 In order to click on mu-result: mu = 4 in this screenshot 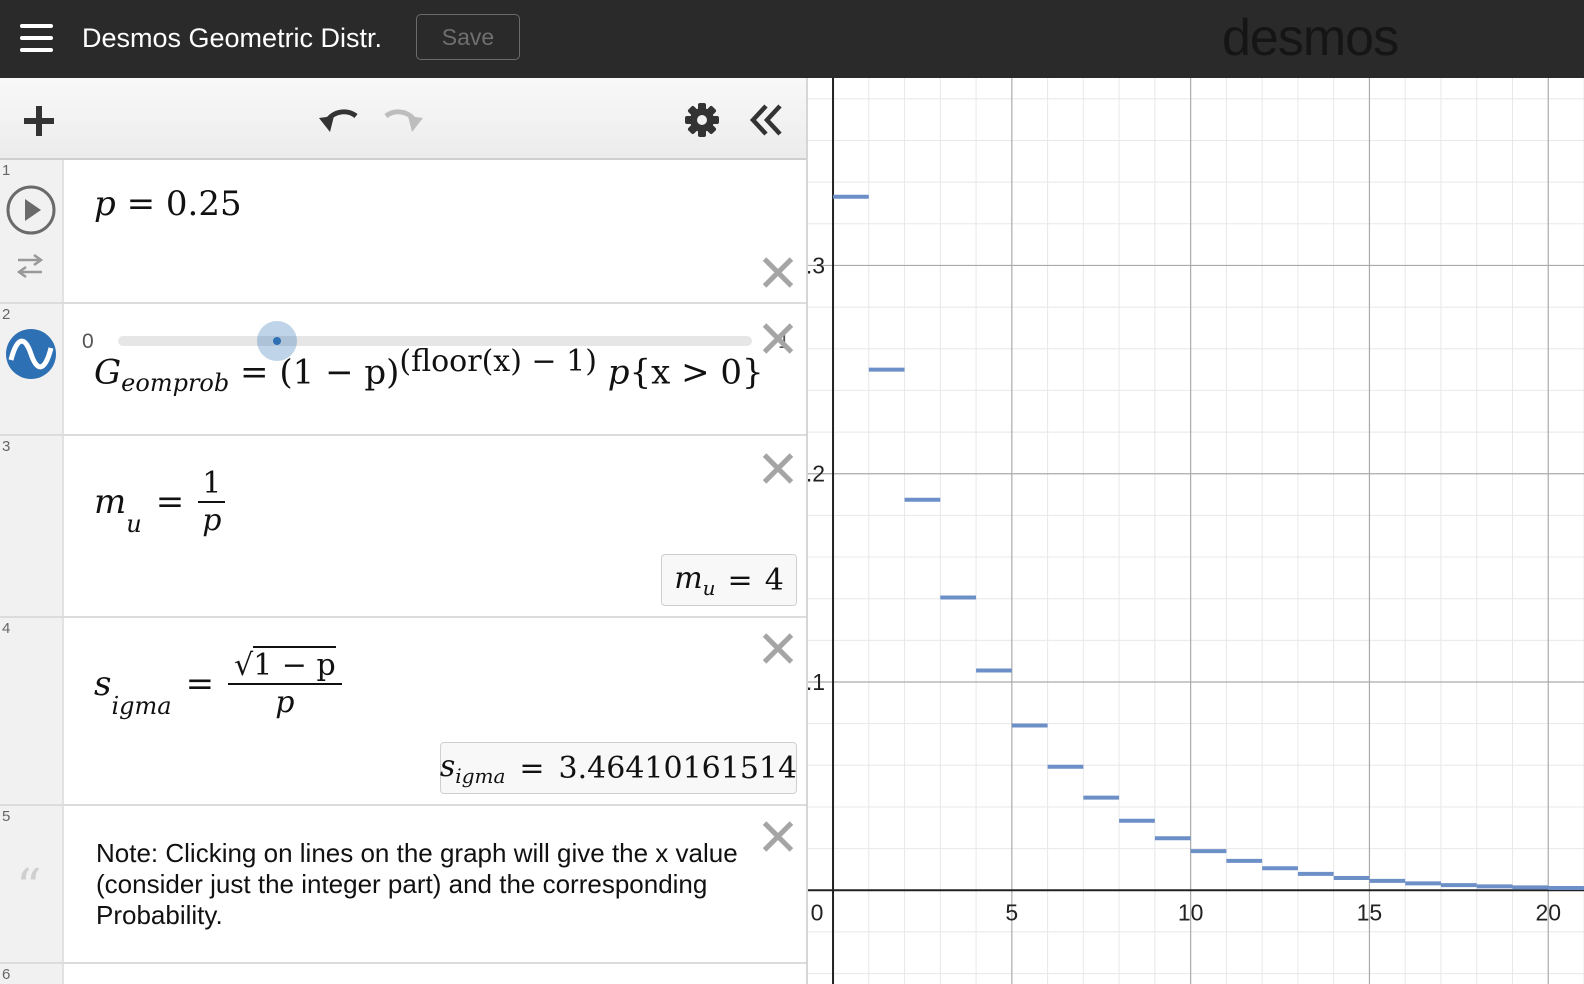, I will do `click(729, 580)`.